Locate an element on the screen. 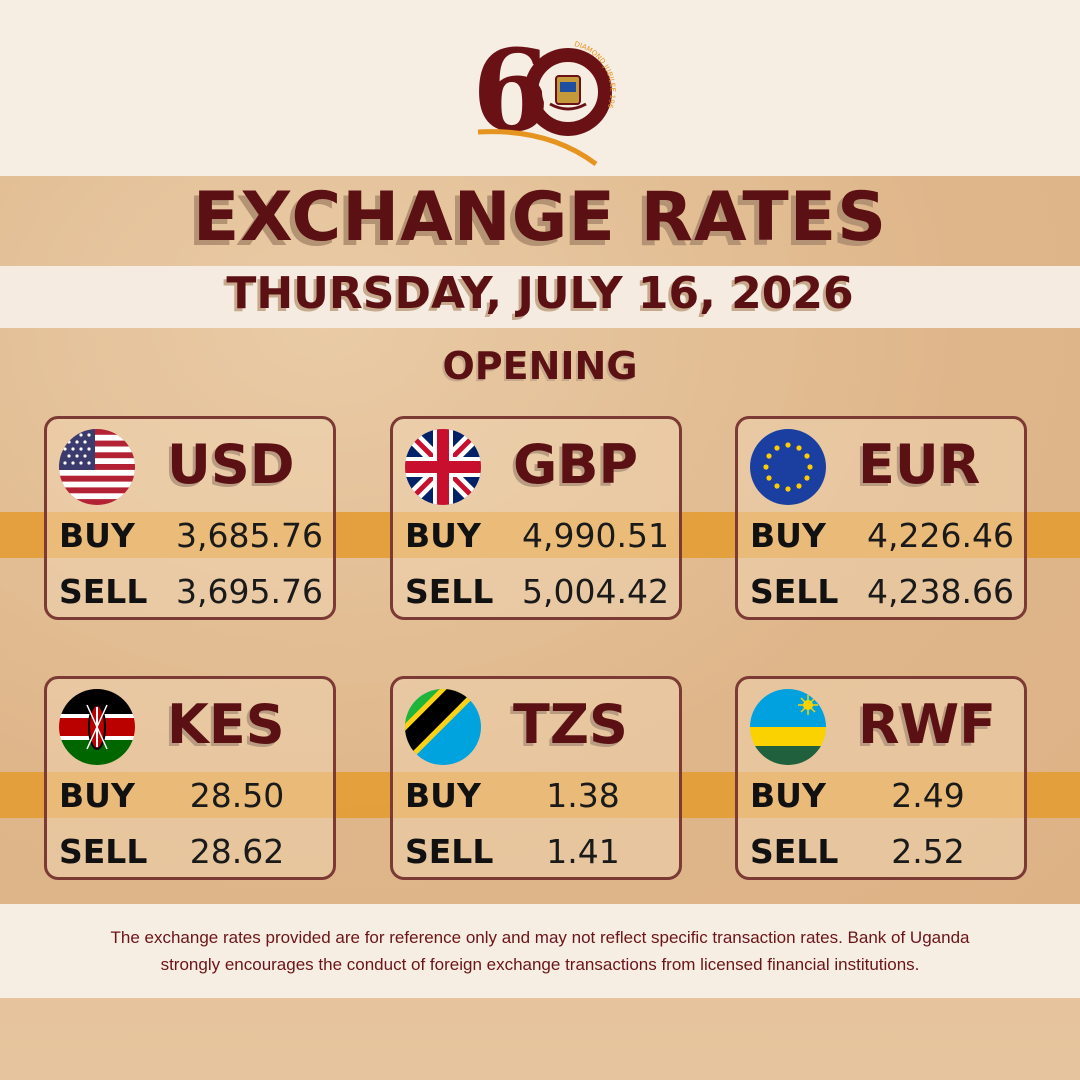 The image size is (1080, 1080). kenya-flag-icon is located at coordinates (97, 727).